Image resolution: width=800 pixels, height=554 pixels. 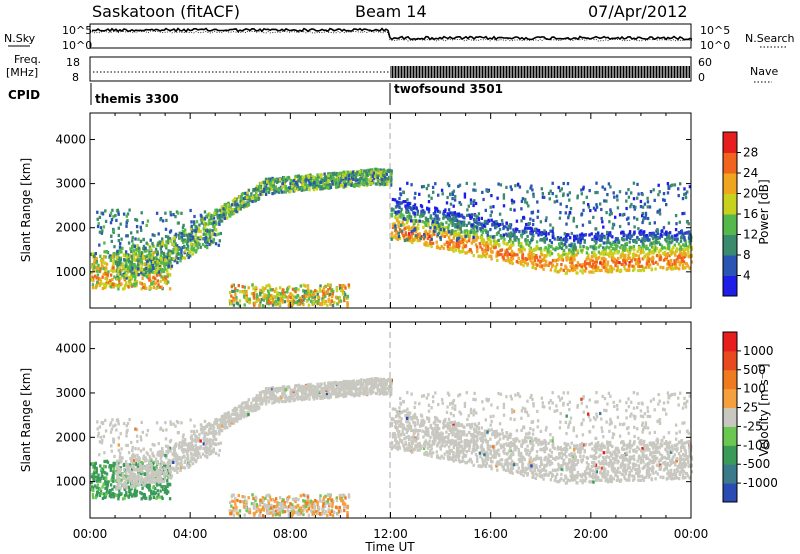 I want to click on colorbar-tick-label: 12, so click(x=750, y=235).